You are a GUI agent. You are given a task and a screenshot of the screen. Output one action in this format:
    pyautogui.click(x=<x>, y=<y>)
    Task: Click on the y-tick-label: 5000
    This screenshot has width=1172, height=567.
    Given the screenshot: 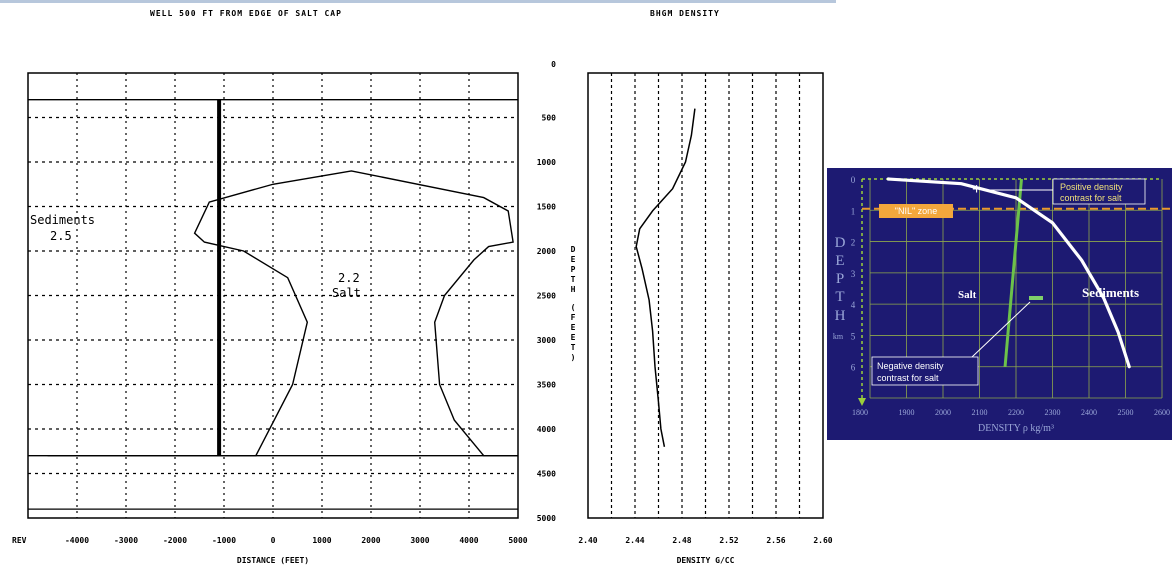 What is the action you would take?
    pyautogui.click(x=546, y=518)
    